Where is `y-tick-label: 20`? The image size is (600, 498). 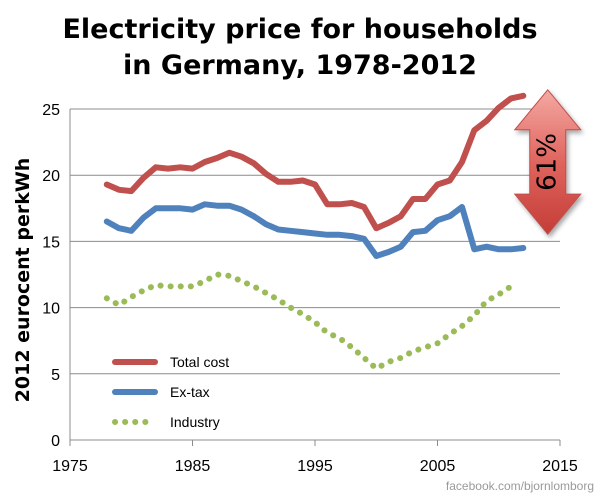 y-tick-label: 20 is located at coordinates (51, 176).